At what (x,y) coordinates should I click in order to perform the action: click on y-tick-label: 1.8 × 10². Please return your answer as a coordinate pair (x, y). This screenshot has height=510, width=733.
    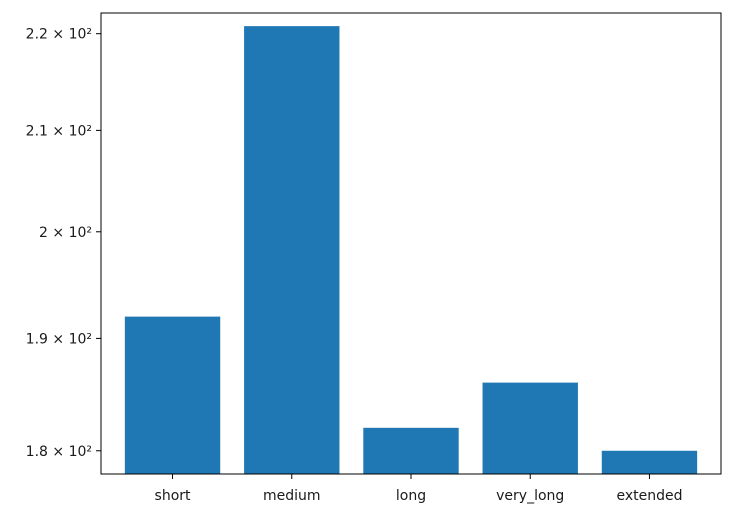
    Looking at the image, I should click on (59, 452).